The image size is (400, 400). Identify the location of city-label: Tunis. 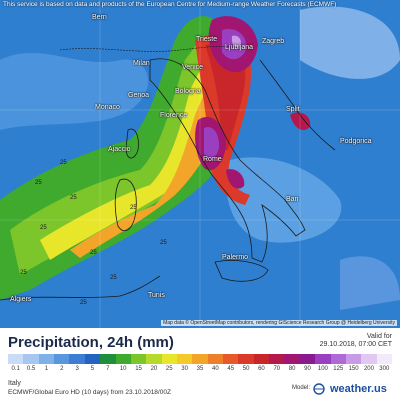
(156, 295).